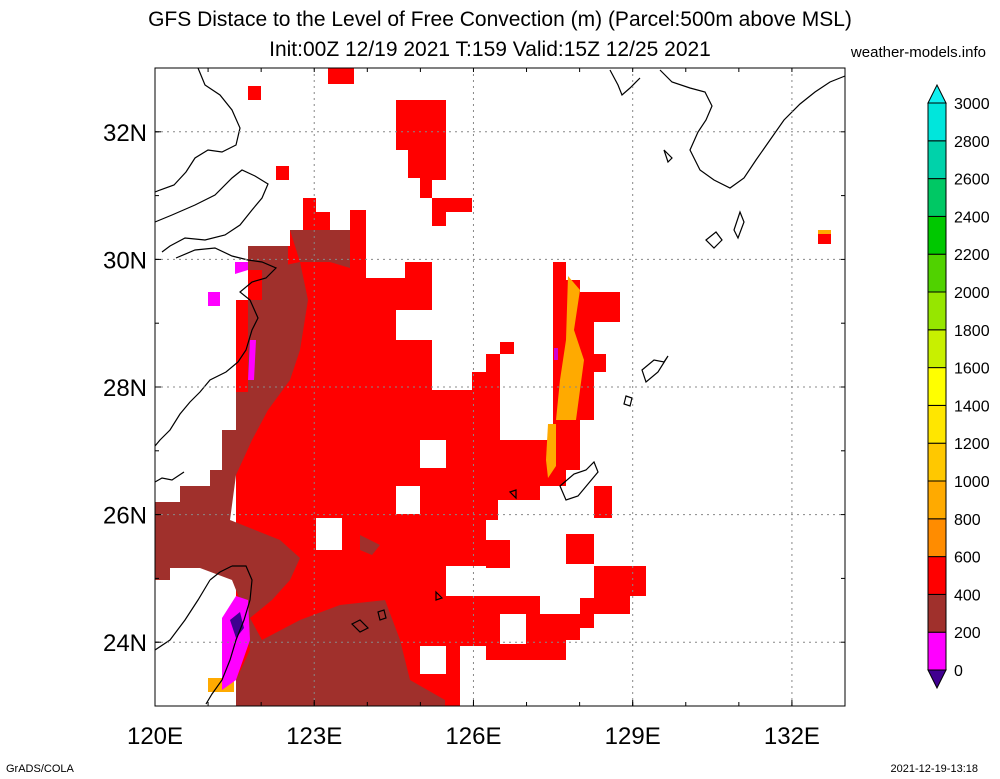 The image size is (1000, 779). Describe the element at coordinates (972, 180) in the screenshot. I see `colorbar-label: 2600` at that location.